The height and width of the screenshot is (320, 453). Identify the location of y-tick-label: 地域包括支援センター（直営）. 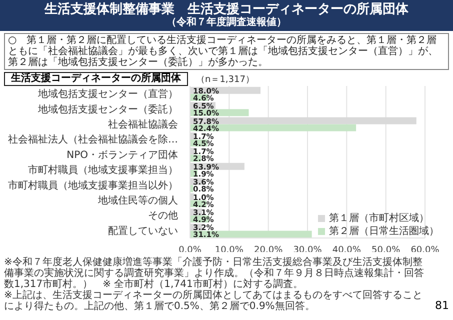
(107, 94).